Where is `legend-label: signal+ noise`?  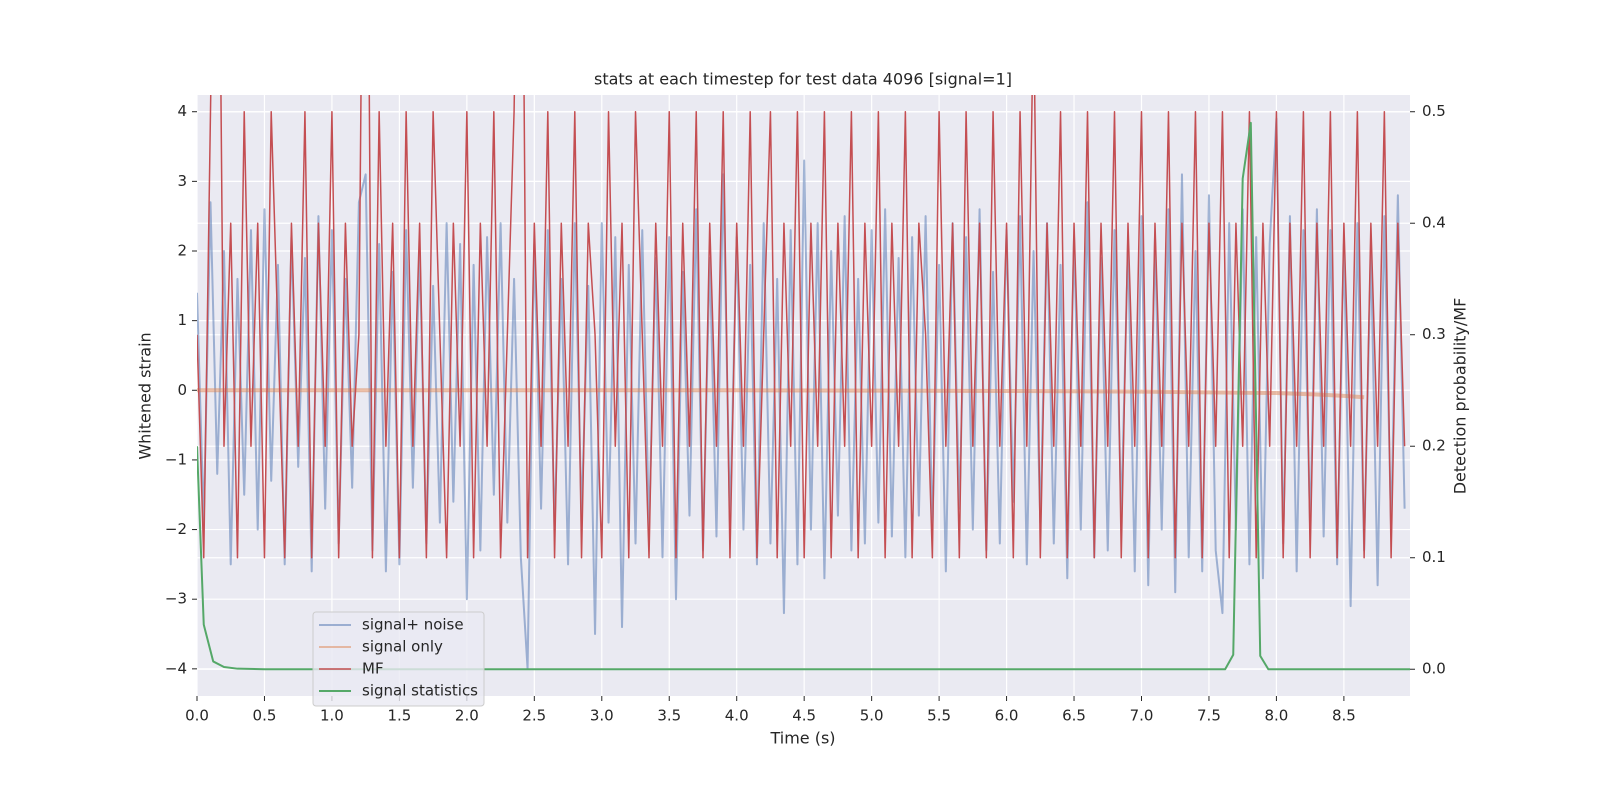 legend-label: signal+ noise is located at coordinates (413, 625).